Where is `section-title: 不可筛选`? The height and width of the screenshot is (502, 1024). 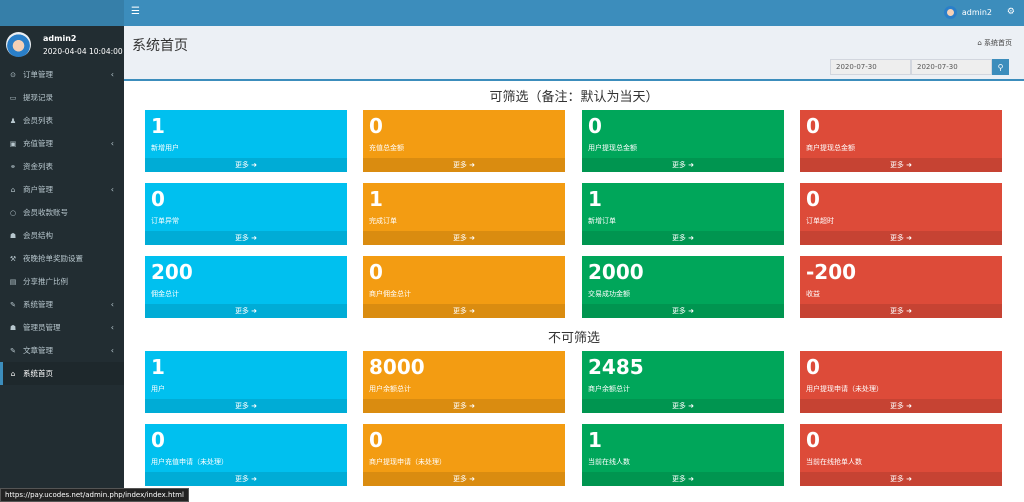 section-title: 不可筛选 is located at coordinates (573, 338).